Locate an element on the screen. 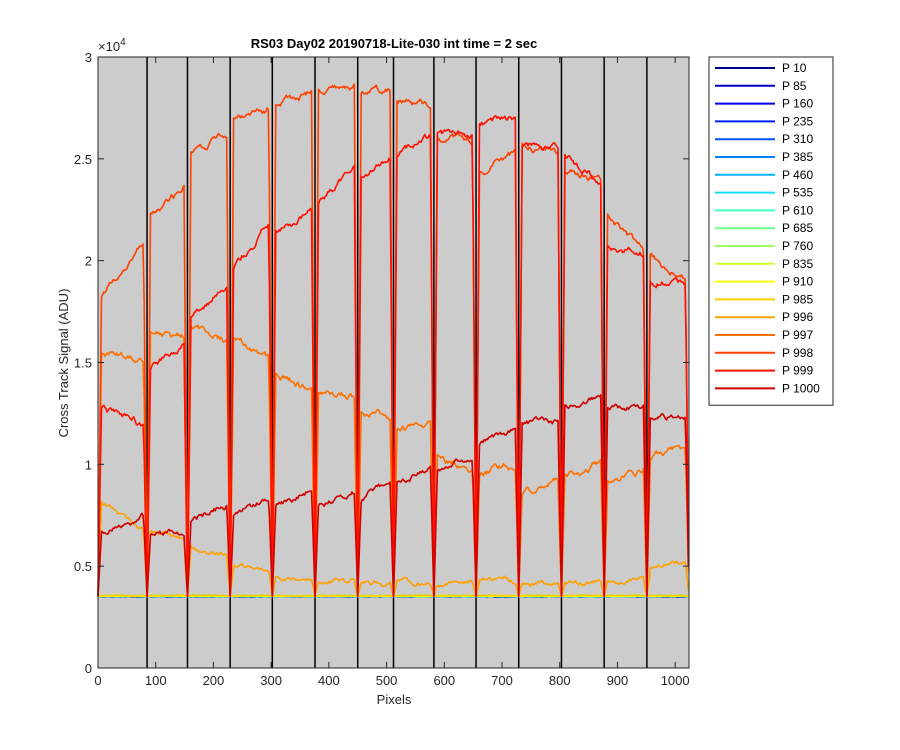 This screenshot has width=900, height=750. x-tick-label: 500 is located at coordinates (387, 680).